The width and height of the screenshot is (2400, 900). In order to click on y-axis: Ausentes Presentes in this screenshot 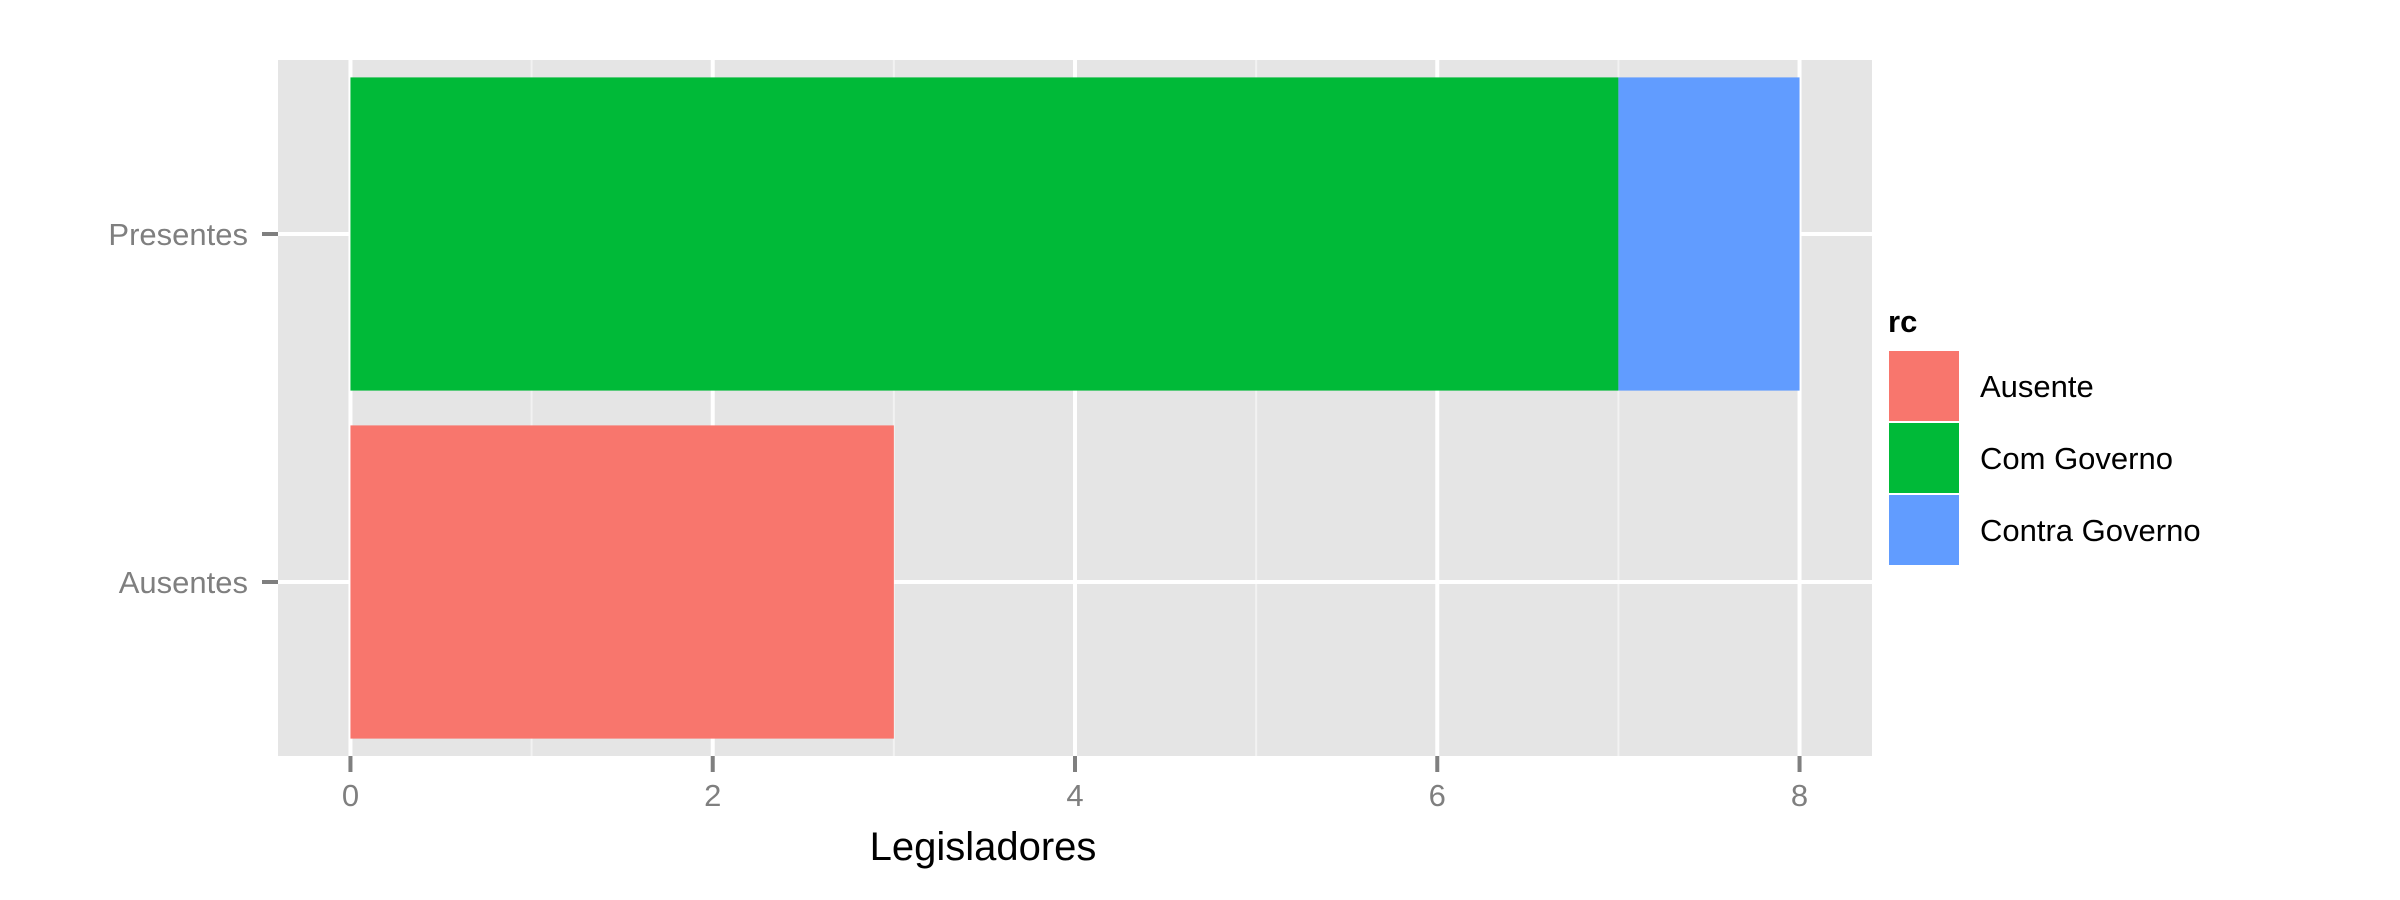, I will do `click(193, 408)`.